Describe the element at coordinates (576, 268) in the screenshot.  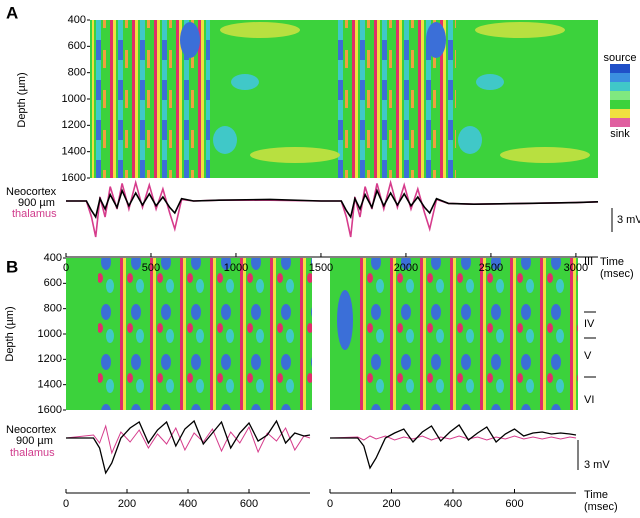
I see `x-tick-label: 3000` at that location.